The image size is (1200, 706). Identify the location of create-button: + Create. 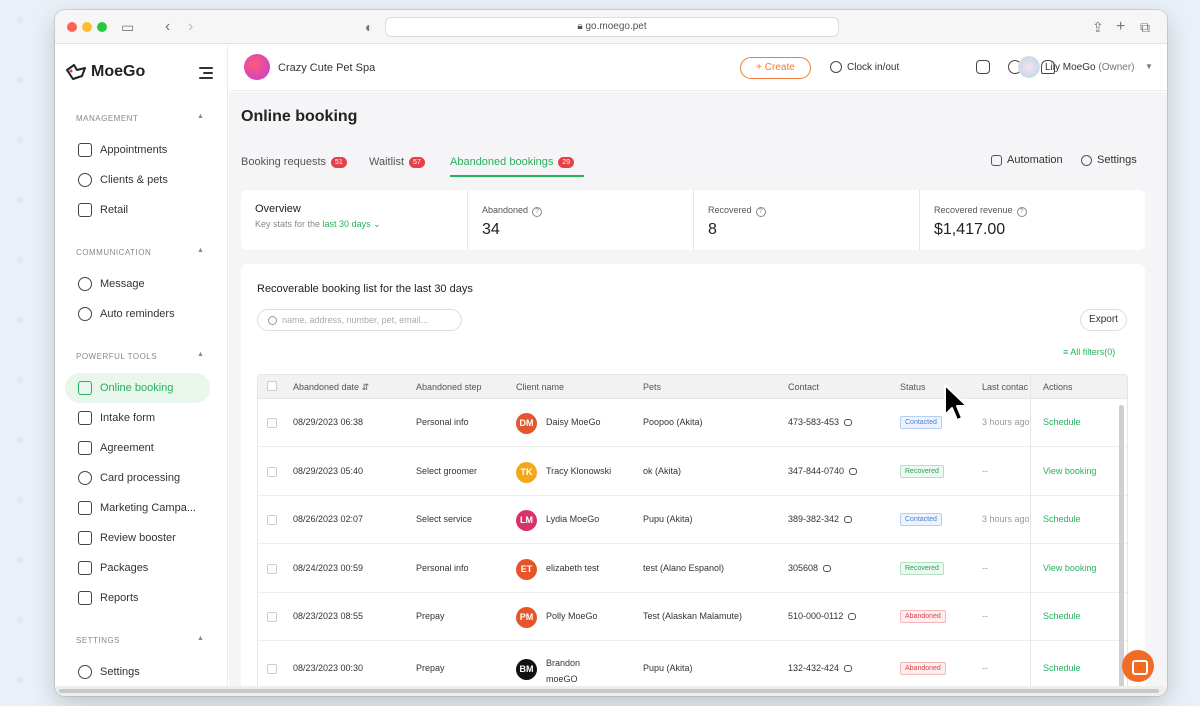
(775, 68).